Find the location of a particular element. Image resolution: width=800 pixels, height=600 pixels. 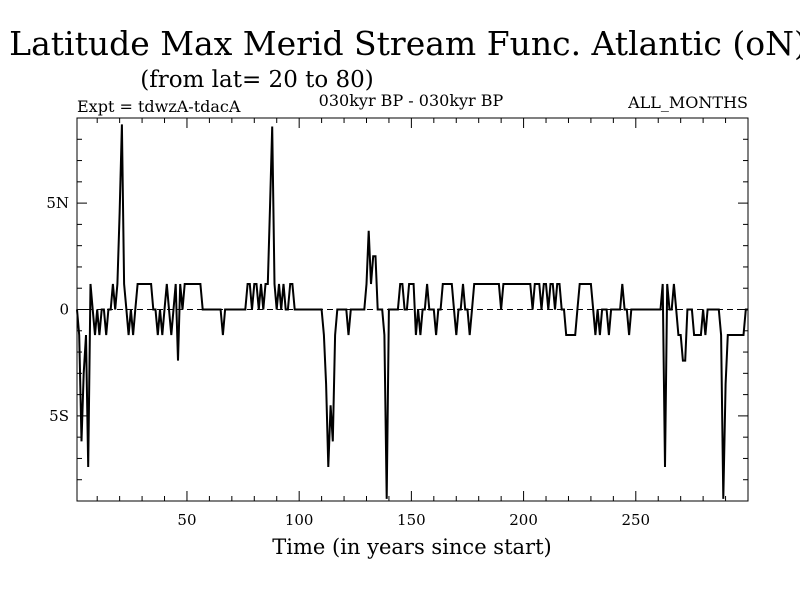

expt-label: Expt = tdwzA-tdacA is located at coordinates (159, 106).